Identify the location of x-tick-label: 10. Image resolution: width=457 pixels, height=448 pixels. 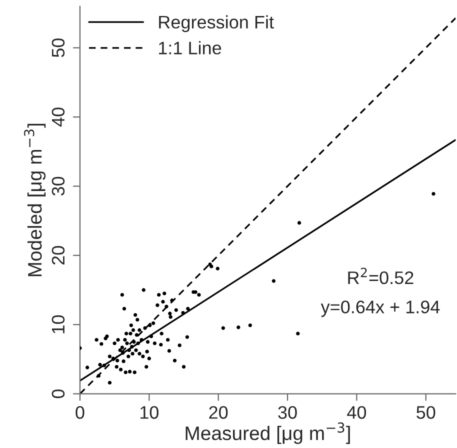
(149, 412).